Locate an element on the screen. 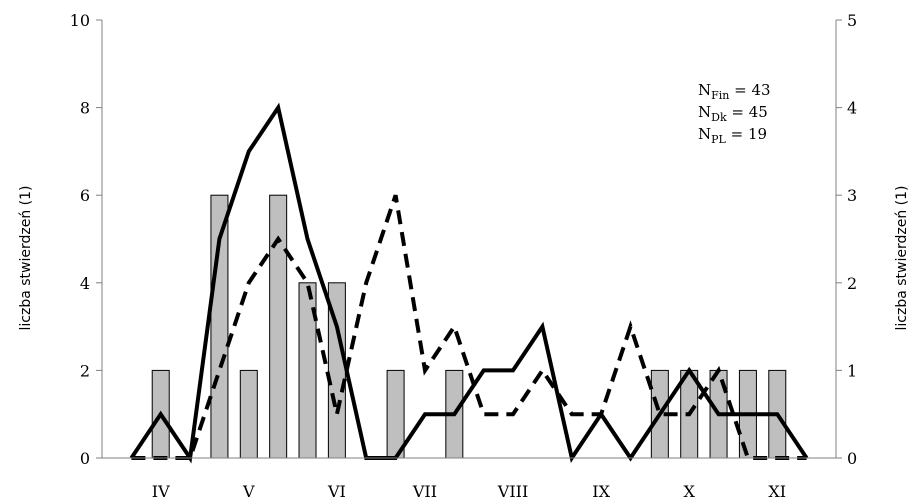  y-axis-title-right: liczba stwierdzeń (1) is located at coordinates (902, 258).